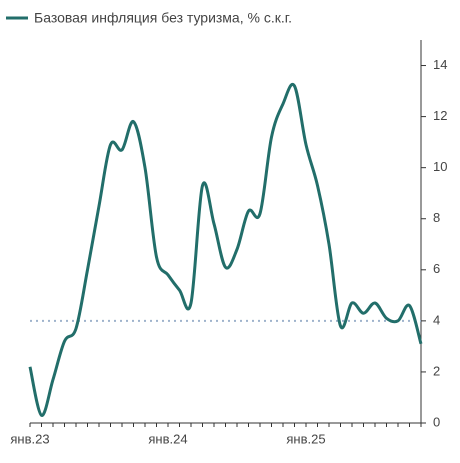  I want to click on x-tick-label: янв.23, so click(29, 438).